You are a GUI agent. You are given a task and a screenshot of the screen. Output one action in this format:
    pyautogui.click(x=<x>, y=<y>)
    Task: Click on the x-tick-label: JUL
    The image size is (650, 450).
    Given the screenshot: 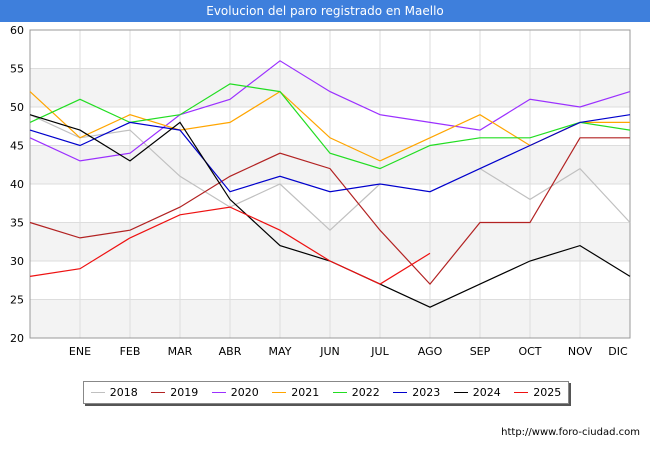 What is the action you would take?
    pyautogui.click(x=379, y=351)
    